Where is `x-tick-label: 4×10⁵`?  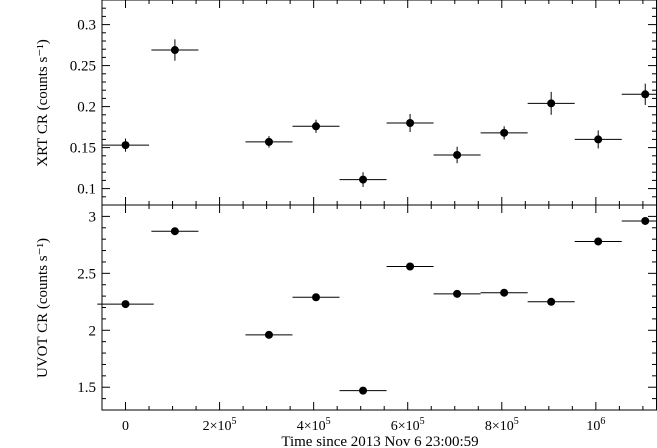 x-tick-label: 4×10⁵ is located at coordinates (314, 425).